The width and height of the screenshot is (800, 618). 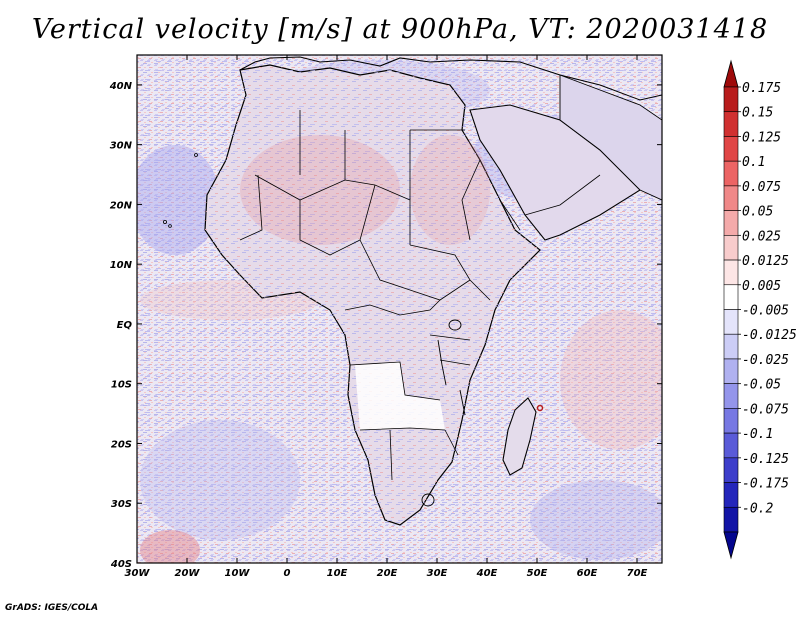 What do you see at coordinates (765, 261) in the screenshot?
I see `colorbar-label: 0.0125` at bounding box center [765, 261].